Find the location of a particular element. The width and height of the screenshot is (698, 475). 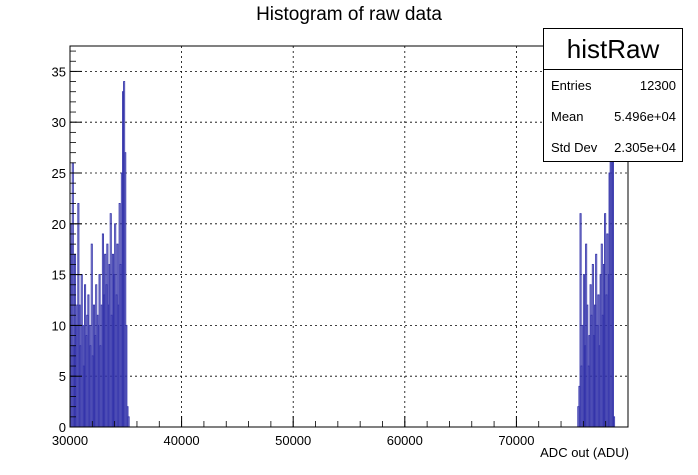

stats-label: Entries is located at coordinates (571, 85).